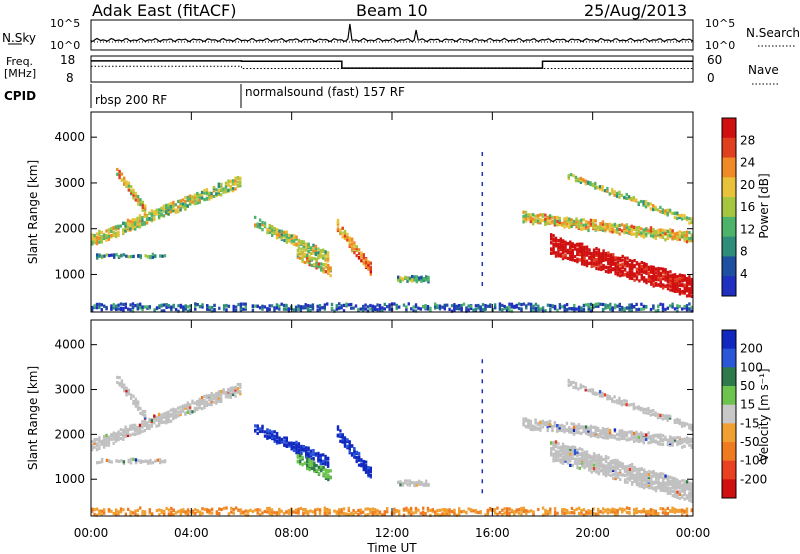 This screenshot has width=800, height=554. I want to click on colorbar-segment, so click(729, 187).